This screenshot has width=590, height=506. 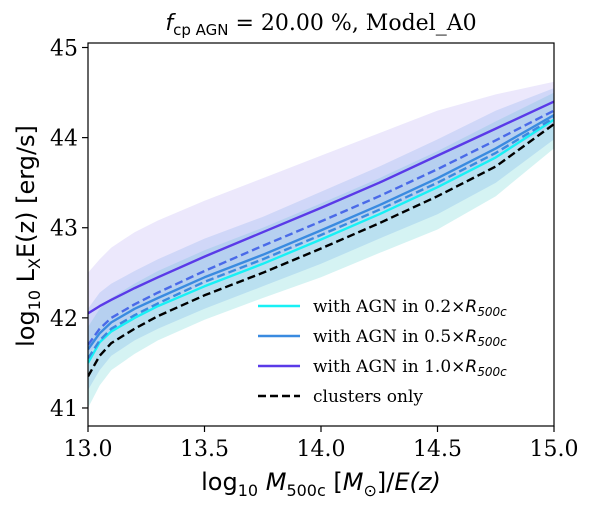 What do you see at coordinates (321, 449) in the screenshot?
I see `x-tick-label-2: 14.0` at bounding box center [321, 449].